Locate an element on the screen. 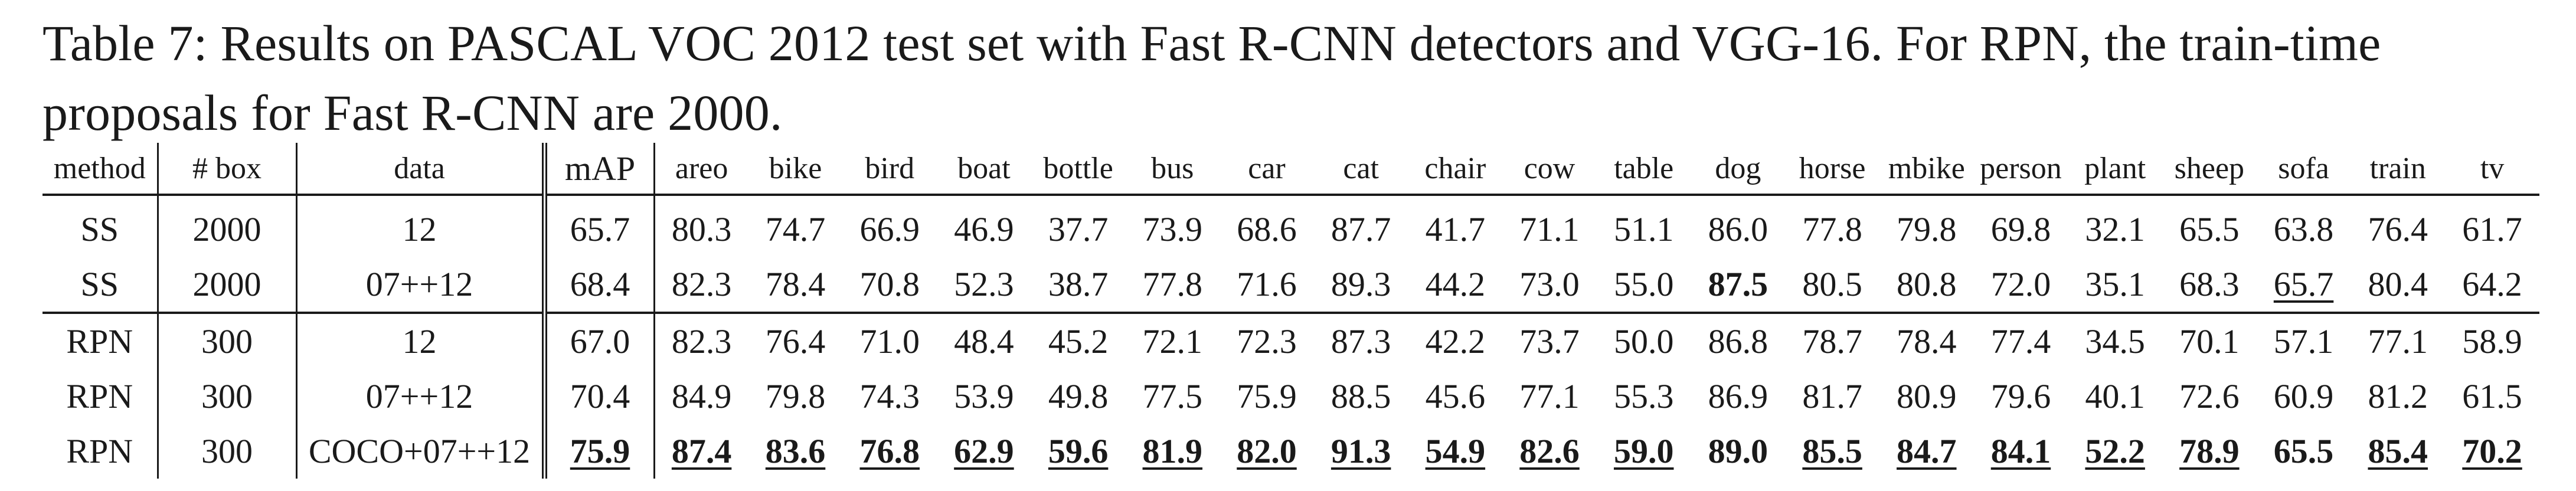  class-ap-cell: 62.9 is located at coordinates (984, 451).